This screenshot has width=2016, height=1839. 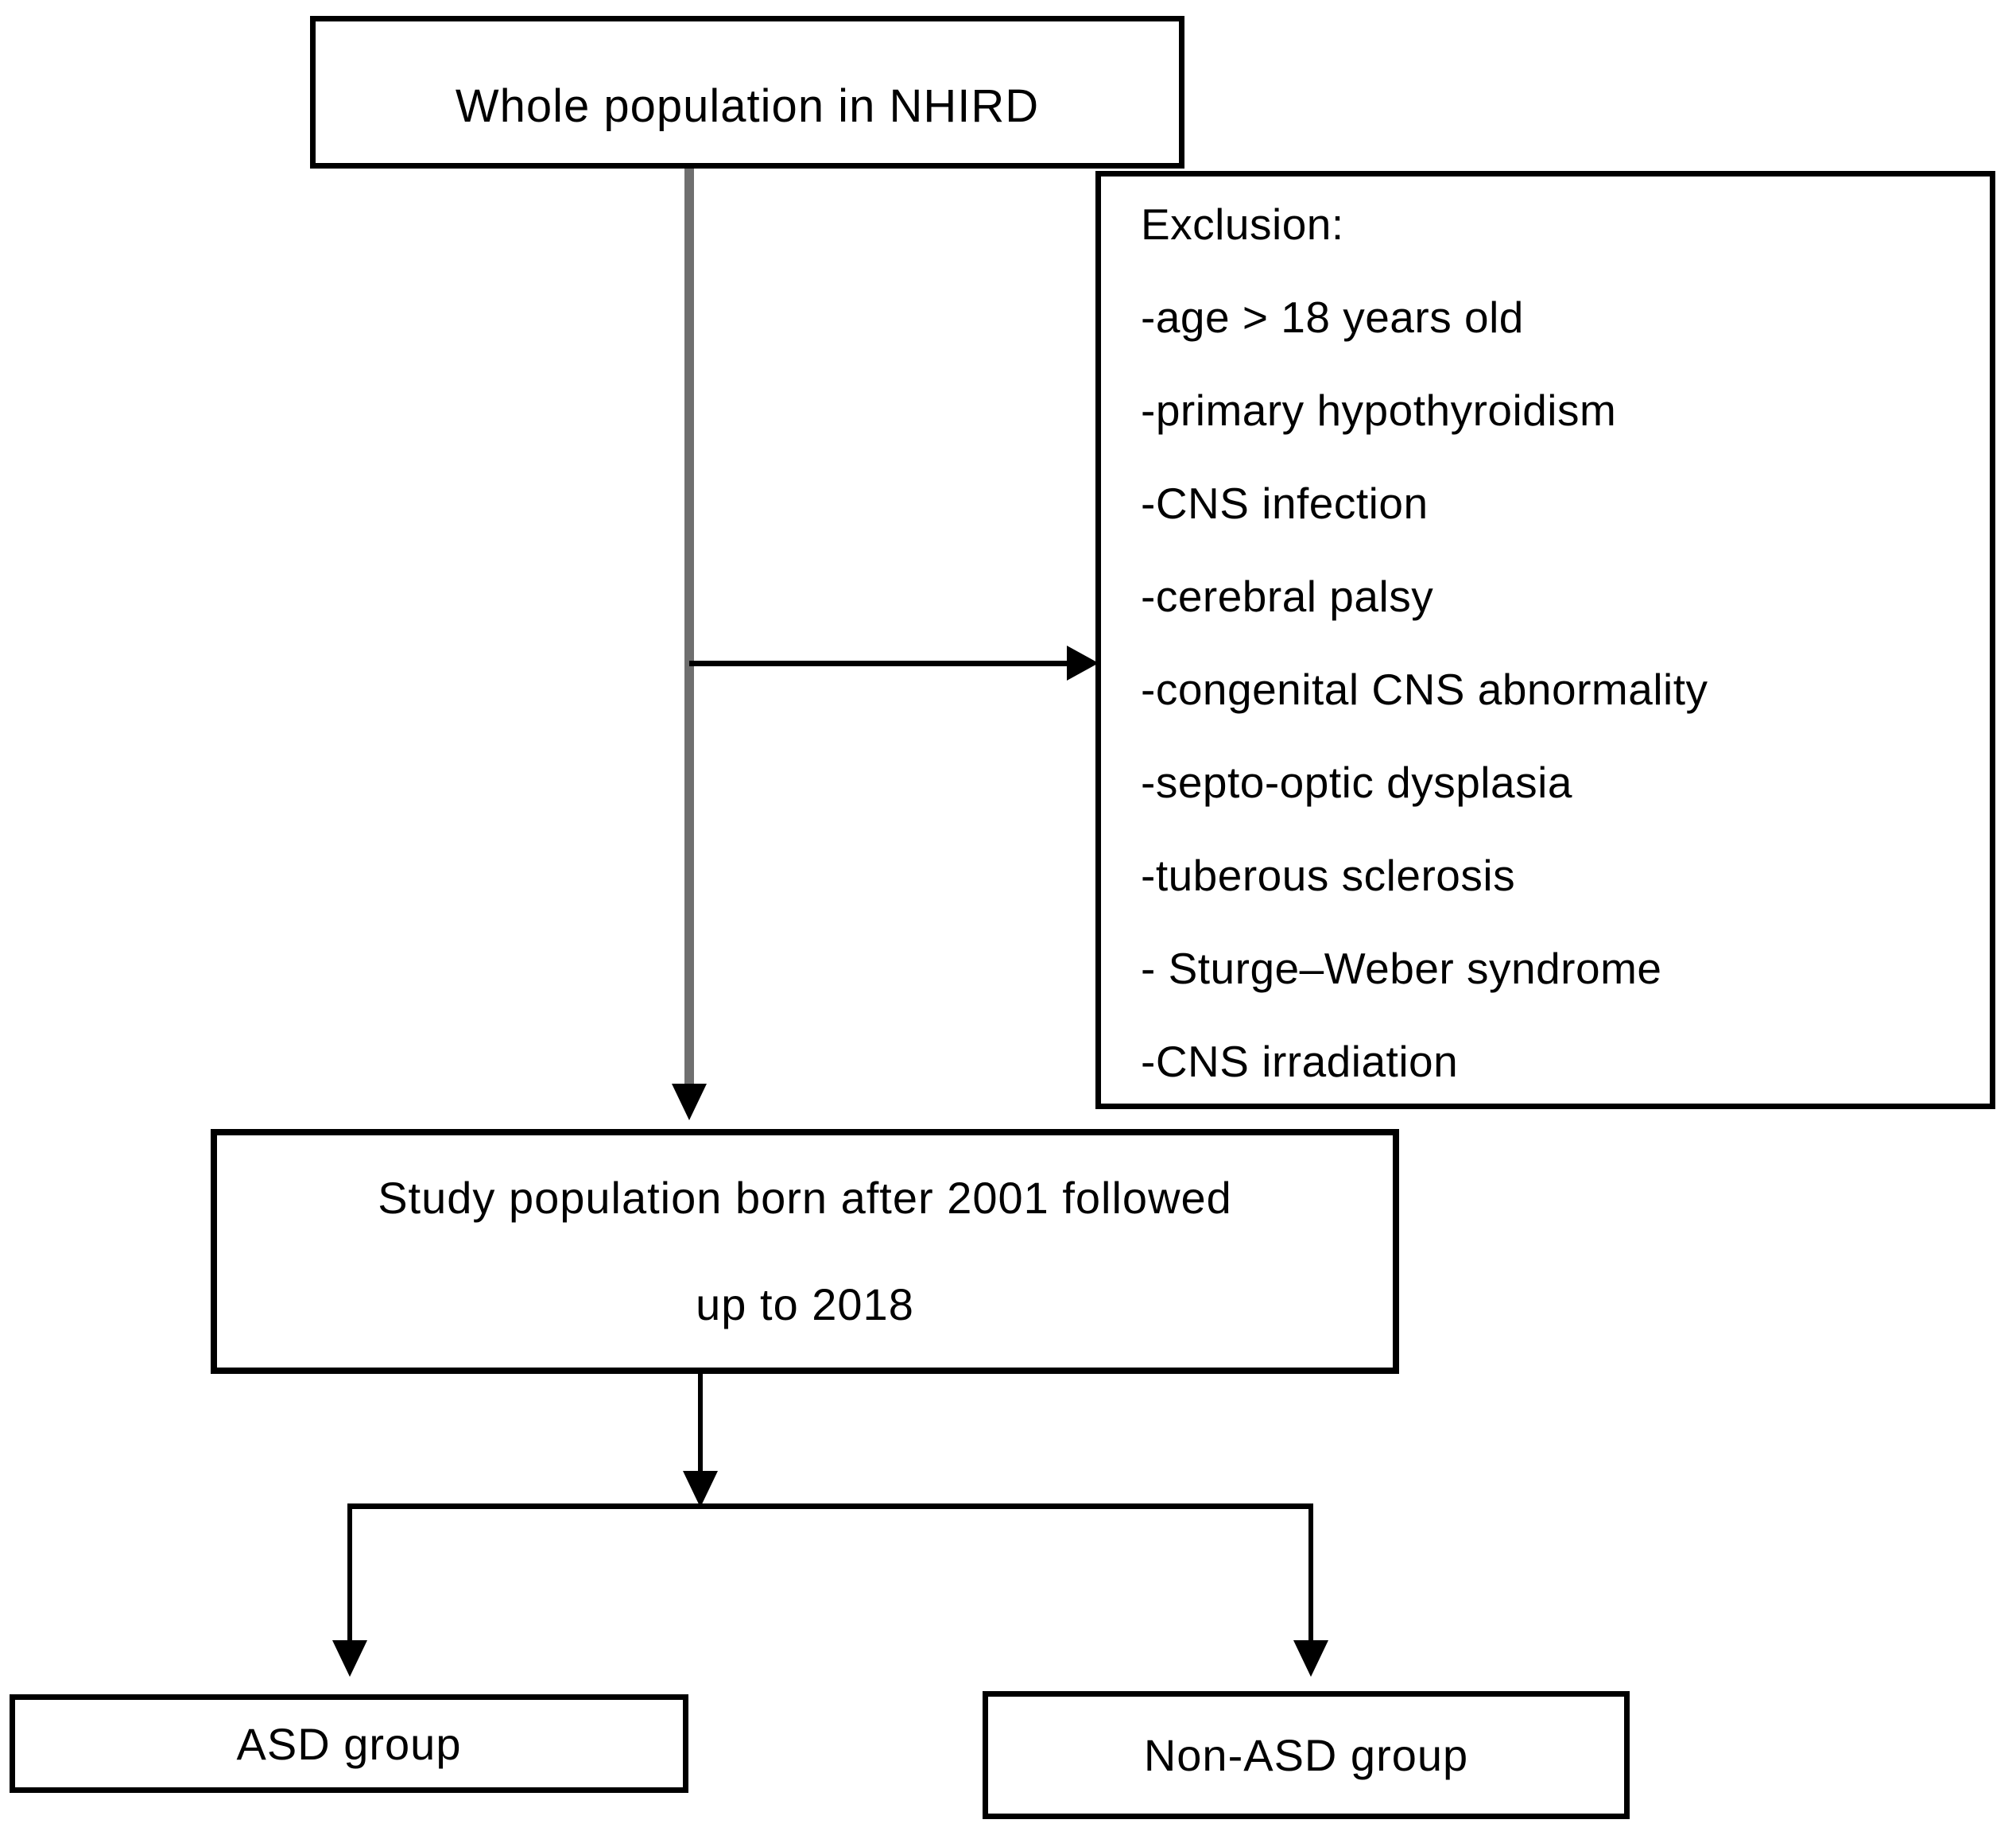 I want to click on whole-population-label: Whole population in NHIRD, so click(x=747, y=106).